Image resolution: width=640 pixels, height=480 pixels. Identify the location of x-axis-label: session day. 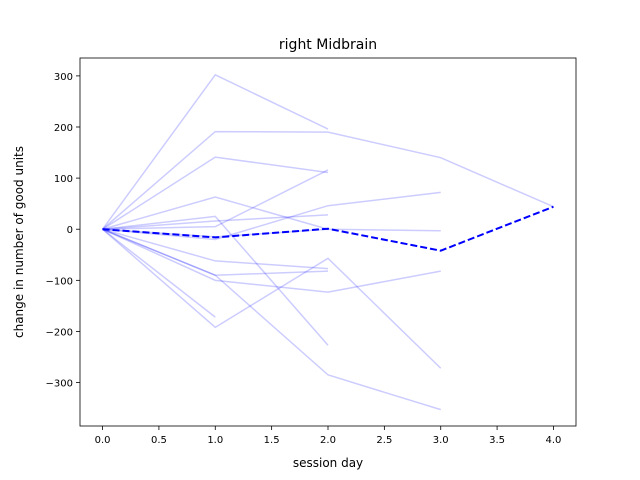
(328, 463).